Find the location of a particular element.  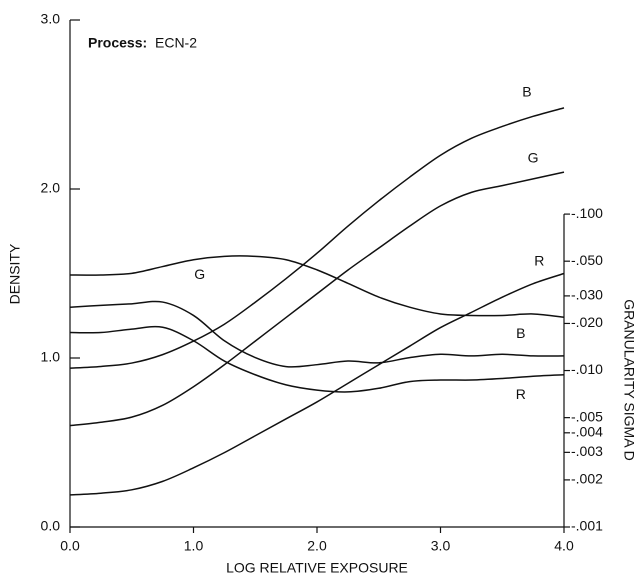

x-axis-title: LOG RELATIVE EXPOSURE is located at coordinates (317, 568).